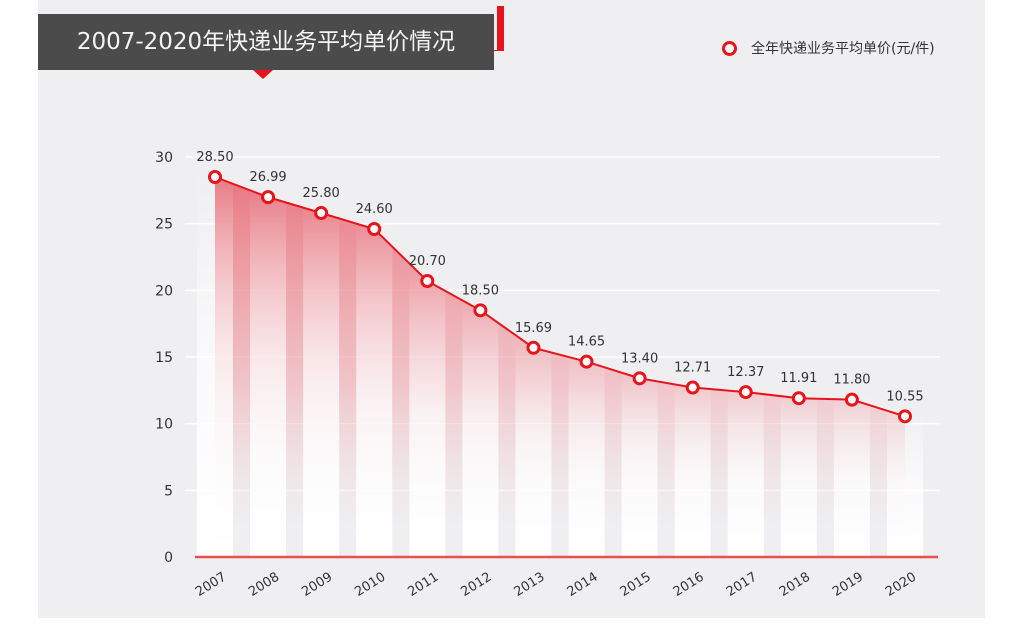 The height and width of the screenshot is (624, 1012). Describe the element at coordinates (795, 585) in the screenshot. I see `x-tick-label: 2018` at that location.